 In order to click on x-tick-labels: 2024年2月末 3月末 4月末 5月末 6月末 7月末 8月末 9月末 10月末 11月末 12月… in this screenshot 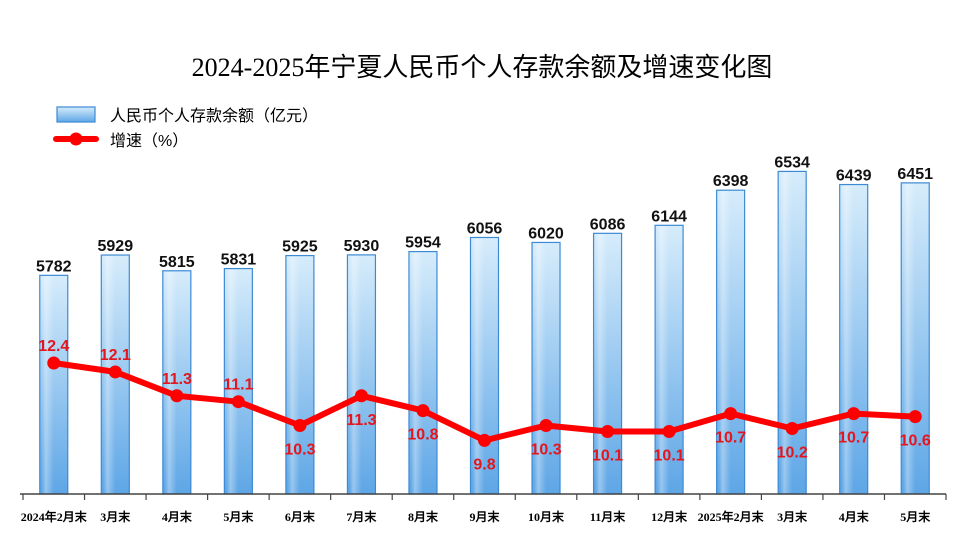, I will do `click(476, 516)`.